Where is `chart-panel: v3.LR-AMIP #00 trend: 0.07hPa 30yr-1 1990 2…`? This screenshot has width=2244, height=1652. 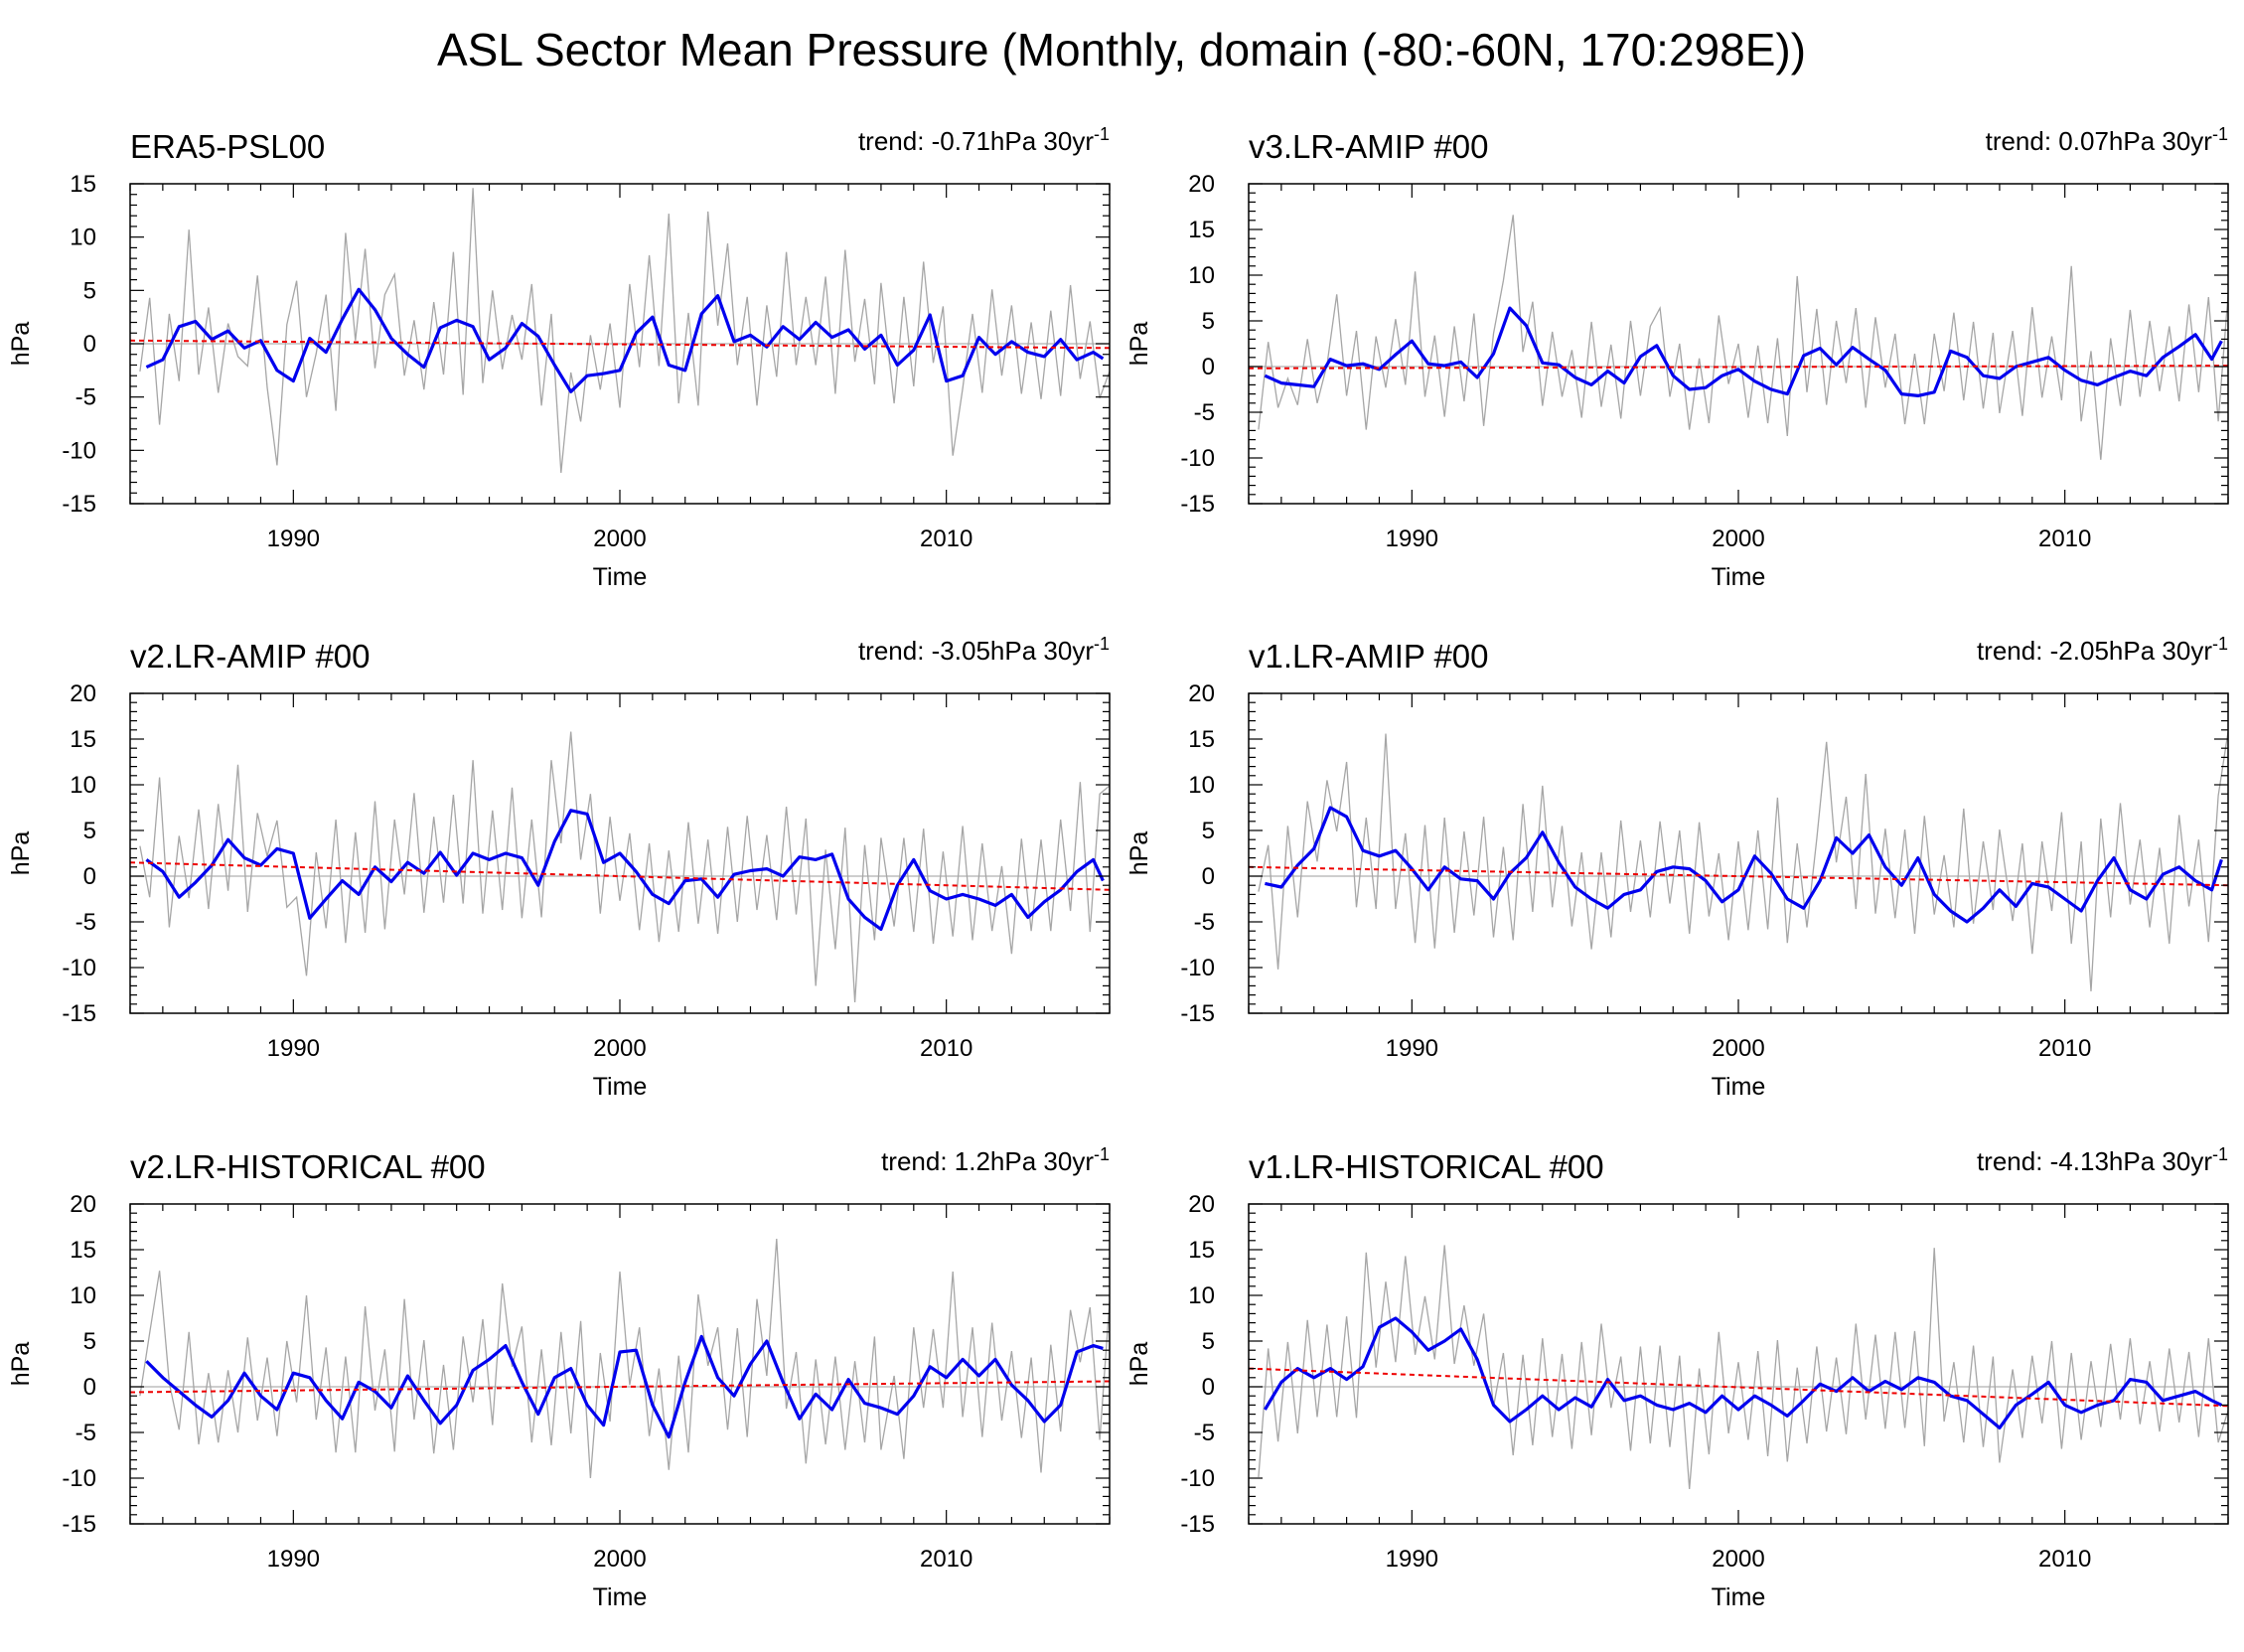 chart-panel: v3.LR-AMIP #00 trend: 0.07hPa 30yr-1 1990 2… is located at coordinates (1677, 357).